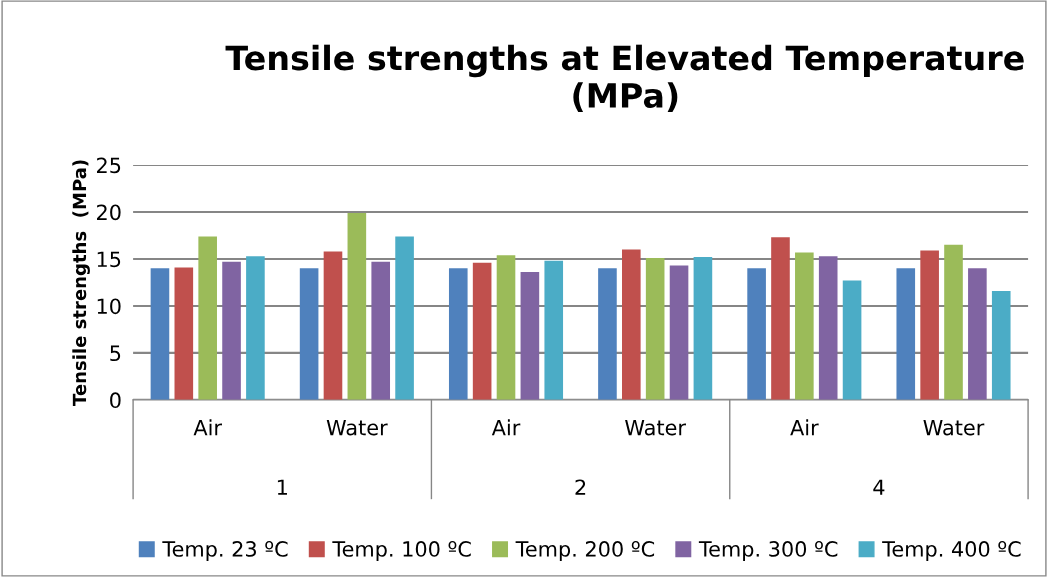  I want to click on text: 2, so click(580, 487).